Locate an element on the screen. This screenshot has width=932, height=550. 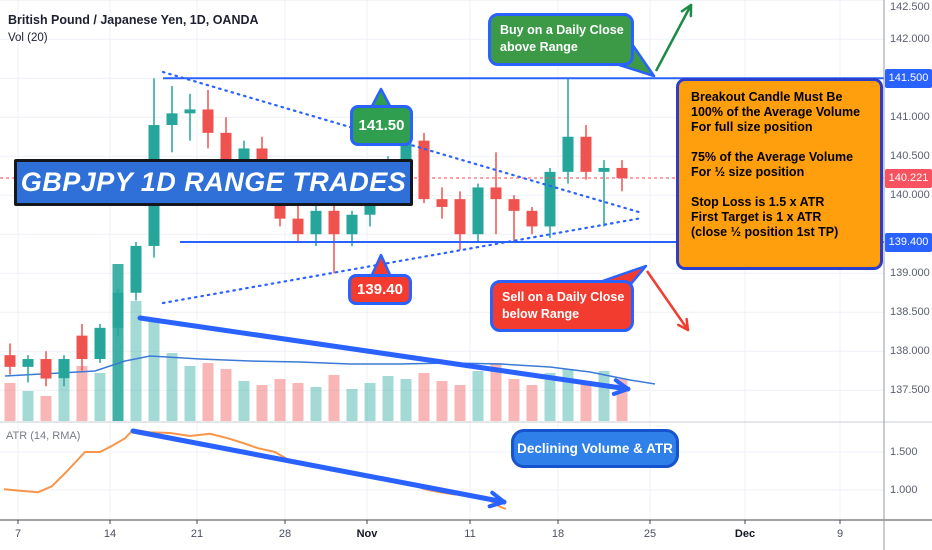
atr-axis-label: 1.500 is located at coordinates (904, 452).